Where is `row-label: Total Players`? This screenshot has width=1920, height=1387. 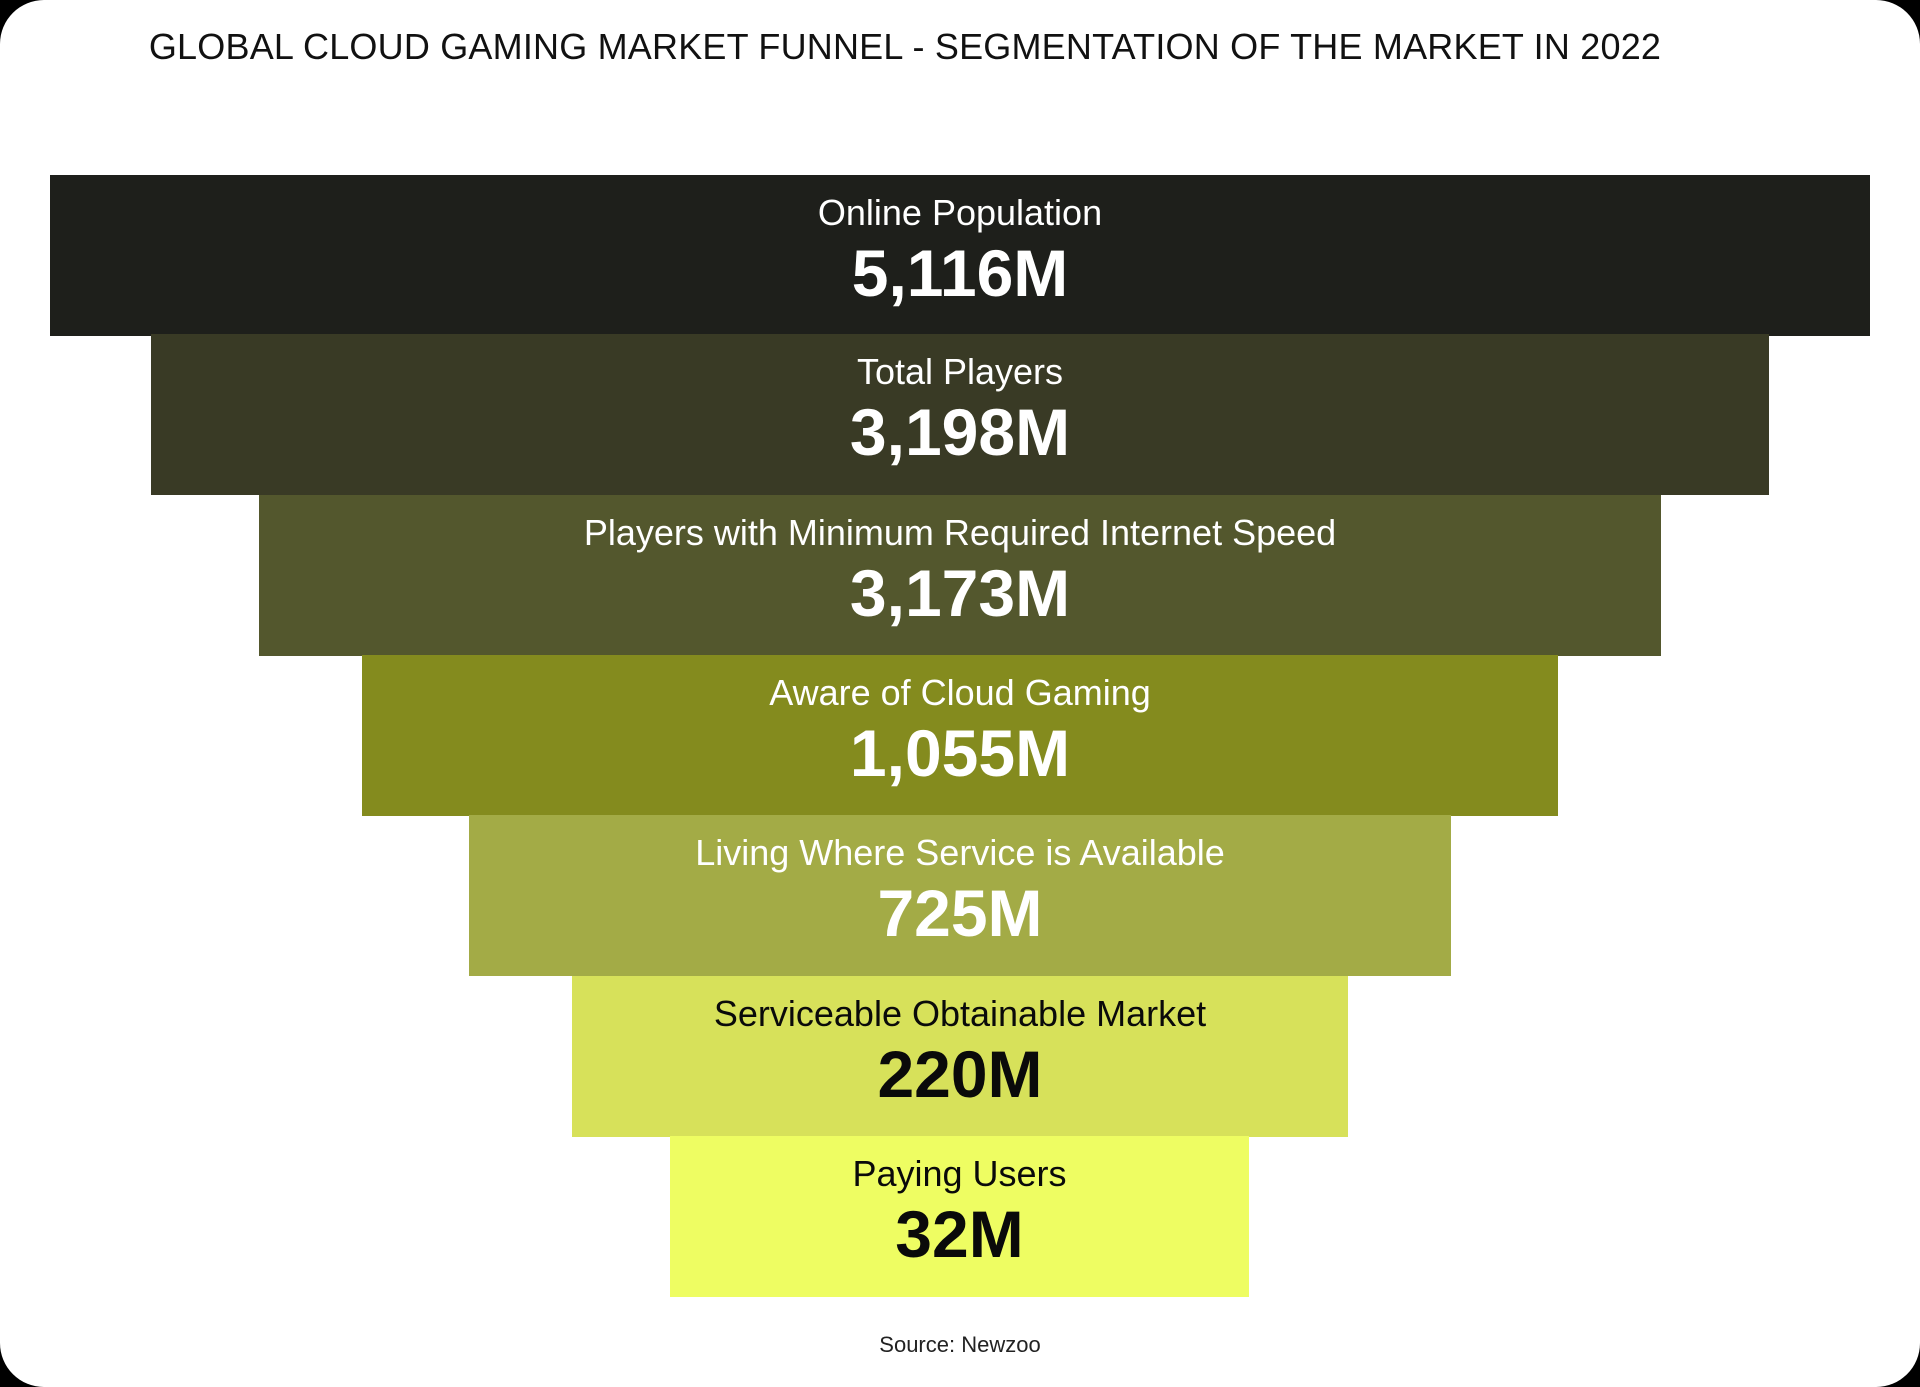
row-label: Total Players is located at coordinates (960, 371).